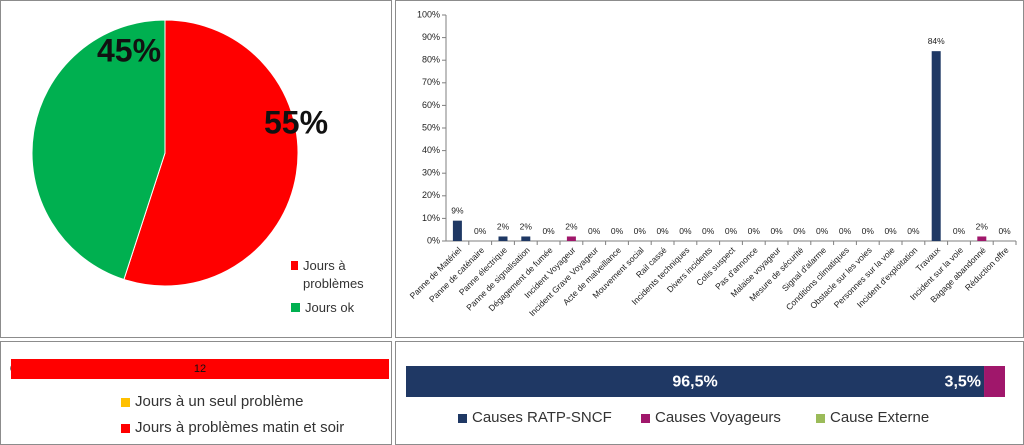 Image resolution: width=1024 pixels, height=445 pixels. I want to click on cause-categories-stacked-bar: 96,5% 3,5% 0,0%, so click(715, 381).